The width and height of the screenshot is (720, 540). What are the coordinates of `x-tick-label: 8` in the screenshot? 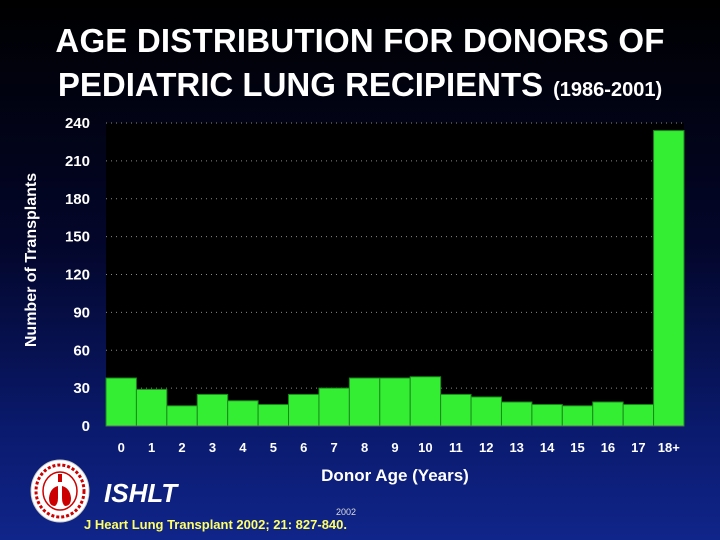 It's located at (364, 447).